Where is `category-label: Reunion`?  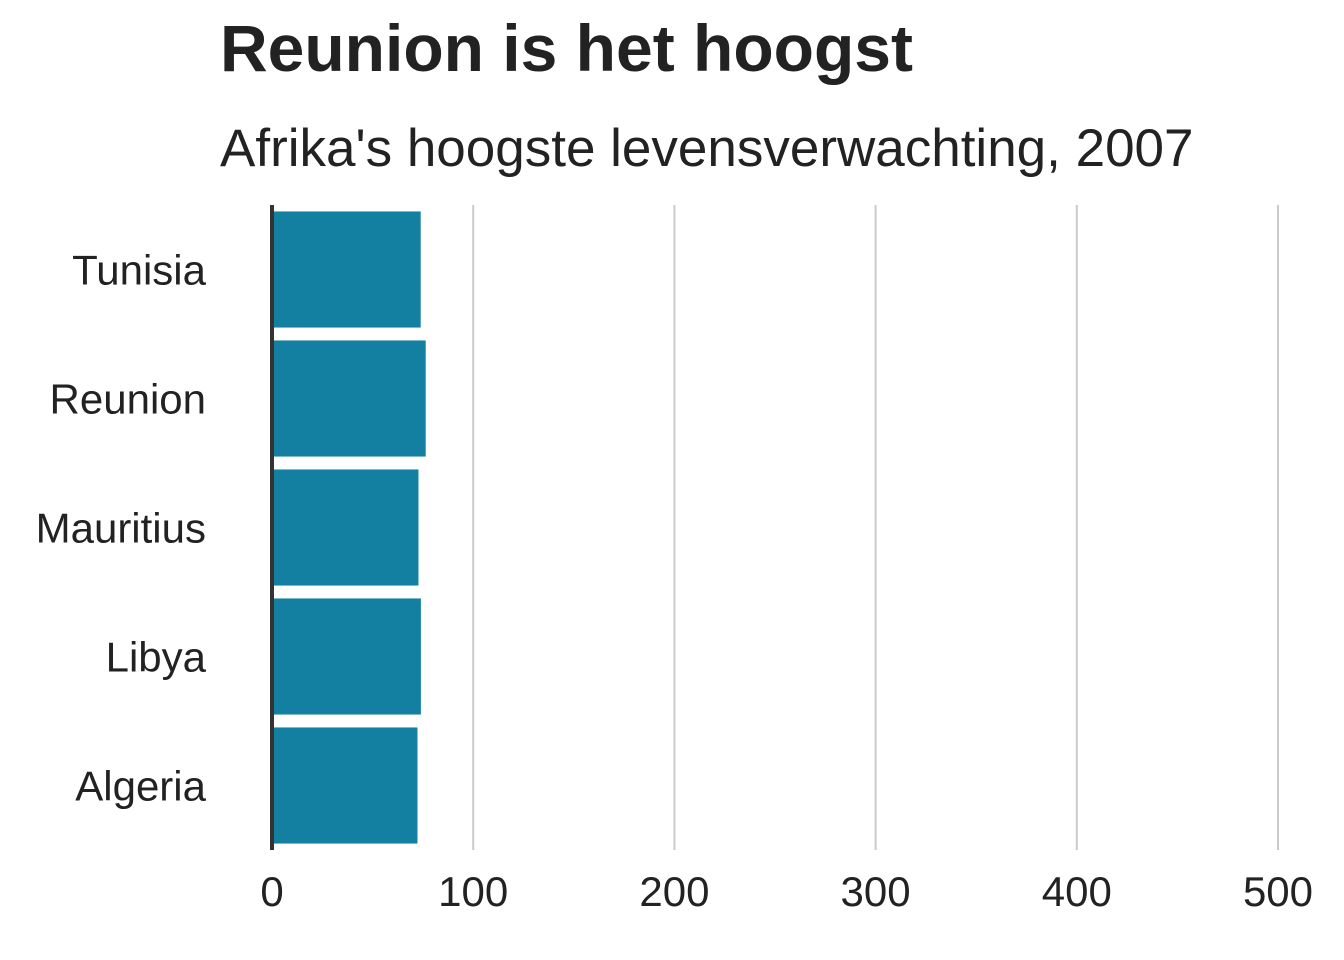
category-label: Reunion is located at coordinates (128, 399).